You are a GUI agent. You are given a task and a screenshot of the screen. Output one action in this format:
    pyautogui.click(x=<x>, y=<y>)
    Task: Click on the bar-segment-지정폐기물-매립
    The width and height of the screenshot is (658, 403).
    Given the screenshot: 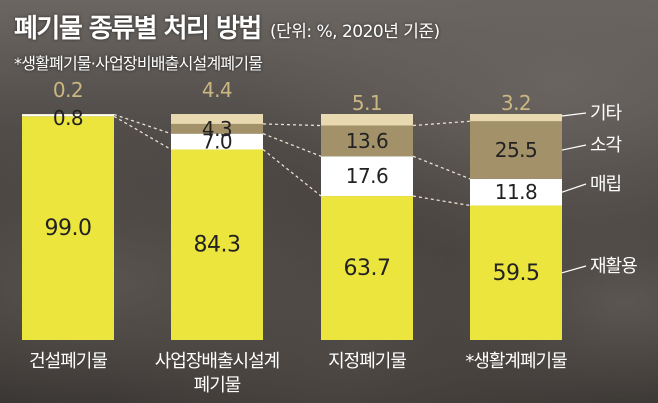 What is the action you would take?
    pyautogui.click(x=367, y=176)
    